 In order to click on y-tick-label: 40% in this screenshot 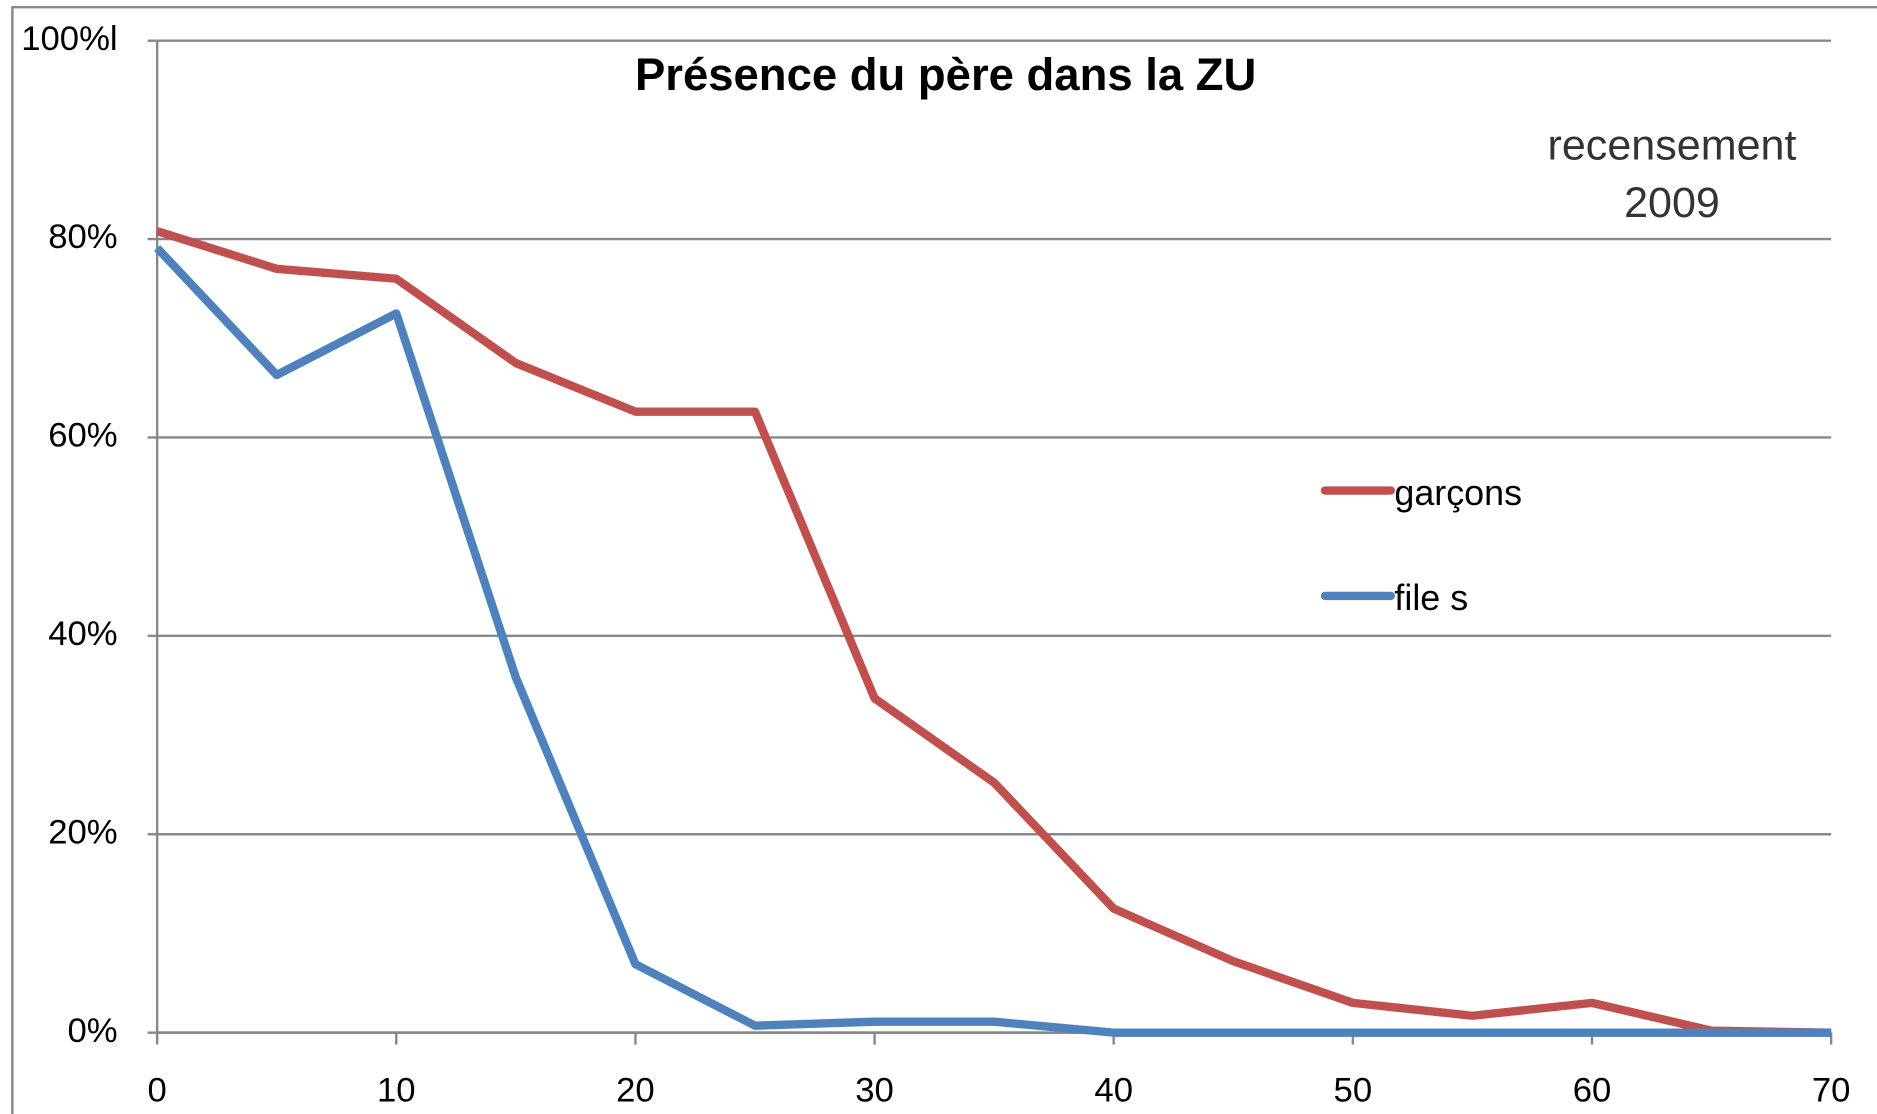, I will do `click(82, 634)`.